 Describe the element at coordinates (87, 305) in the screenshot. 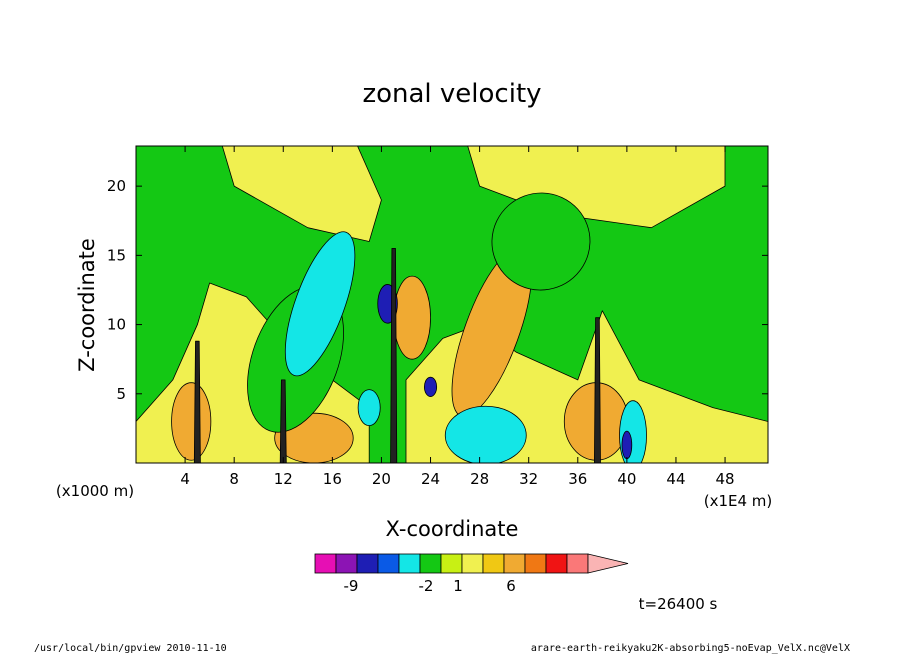

I see `y-axis-label: Z-coordinate` at that location.